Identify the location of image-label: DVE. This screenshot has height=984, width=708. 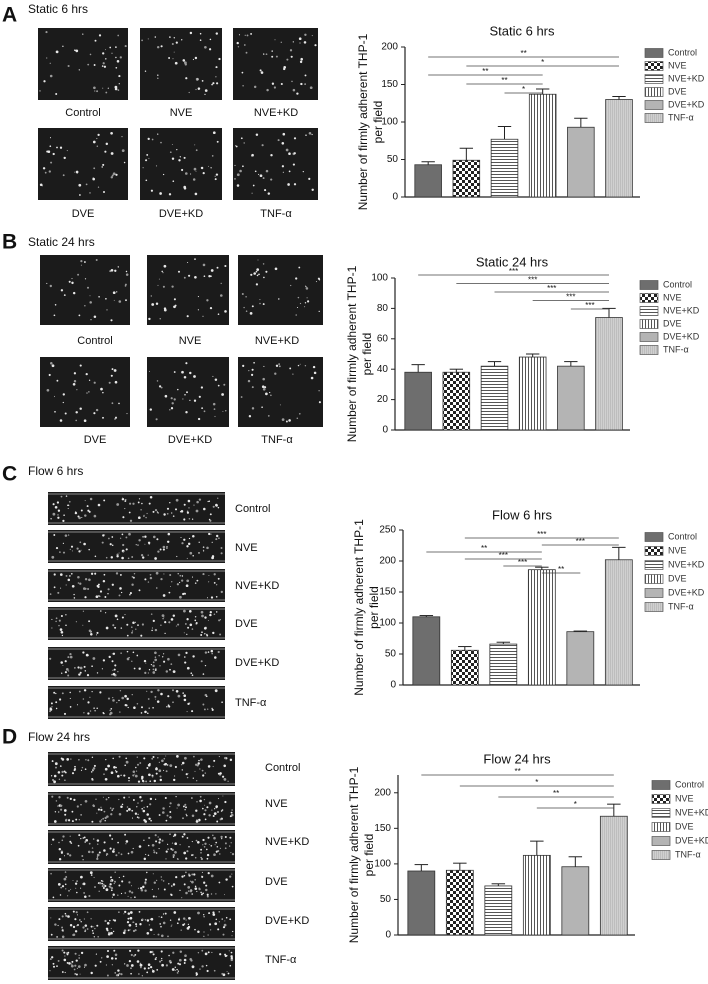
(246, 624).